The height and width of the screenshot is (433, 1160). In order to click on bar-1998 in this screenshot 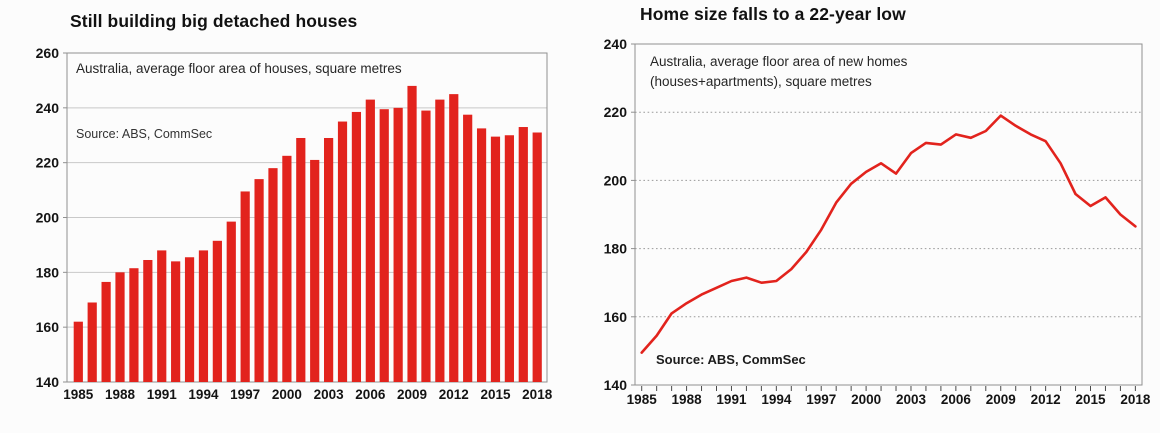, I will do `click(259, 280)`.